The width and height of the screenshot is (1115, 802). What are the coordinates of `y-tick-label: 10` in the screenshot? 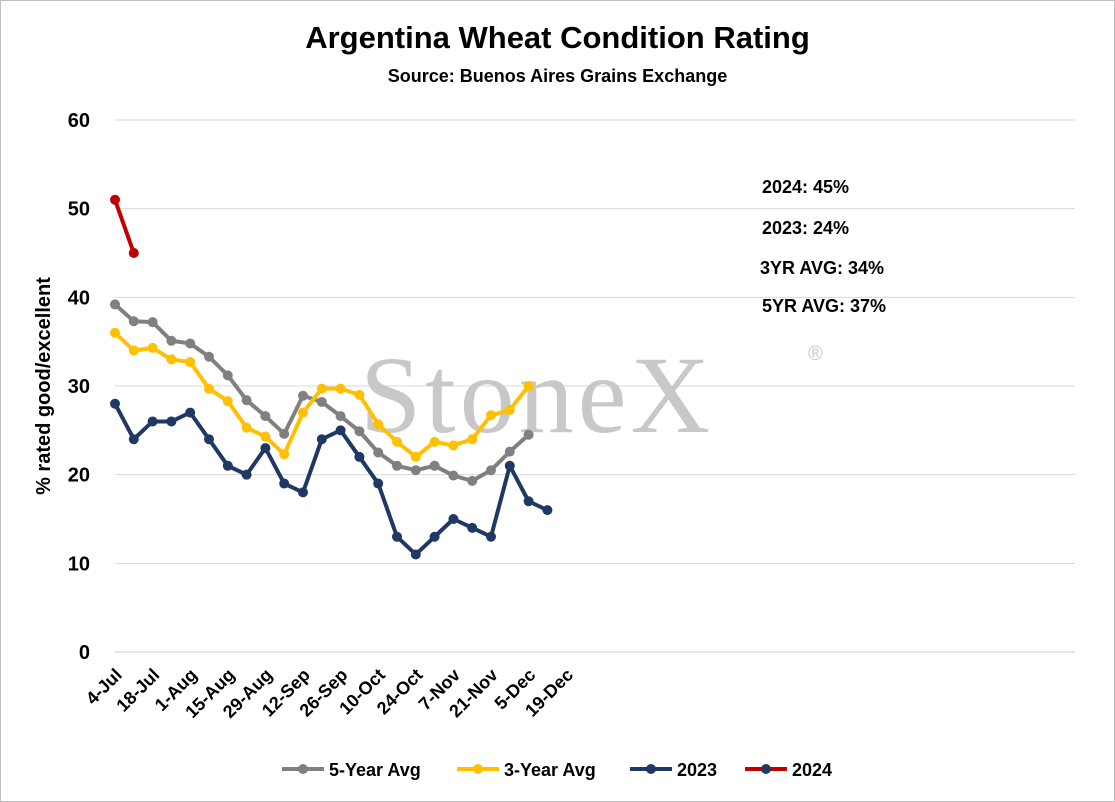 It's located at (79, 564).